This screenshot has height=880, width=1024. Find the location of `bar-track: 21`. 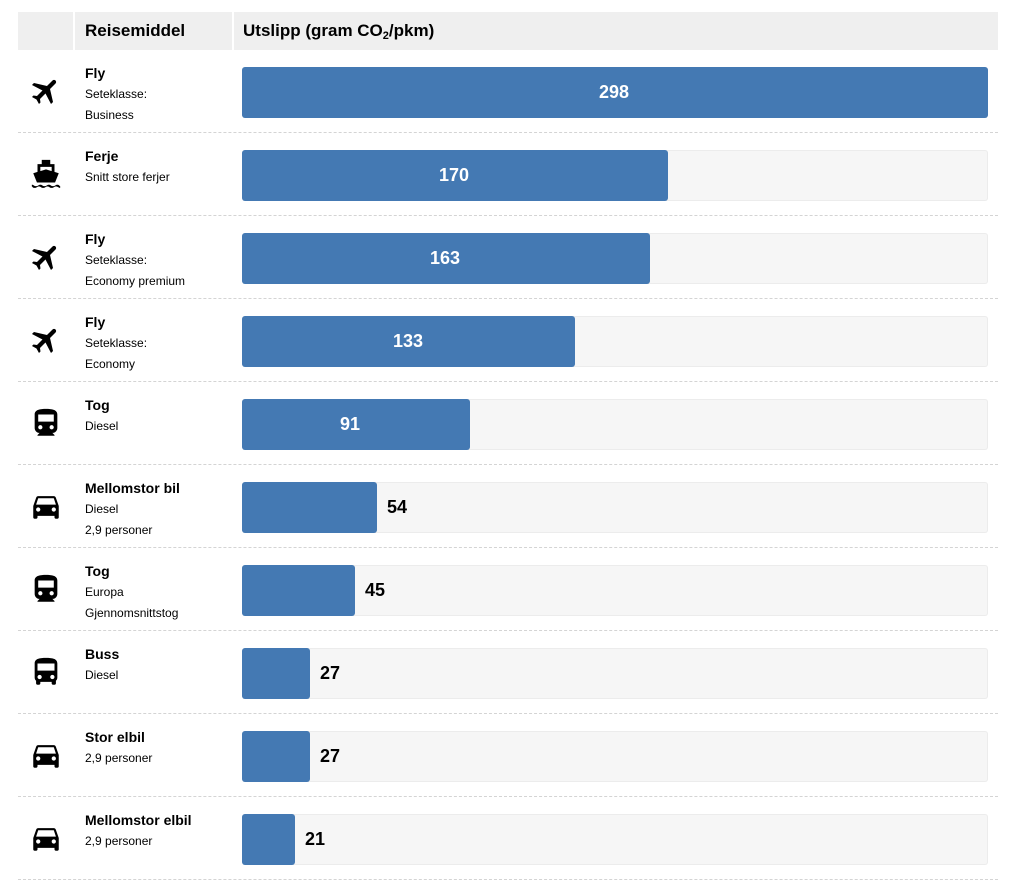

bar-track: 21 is located at coordinates (615, 839).